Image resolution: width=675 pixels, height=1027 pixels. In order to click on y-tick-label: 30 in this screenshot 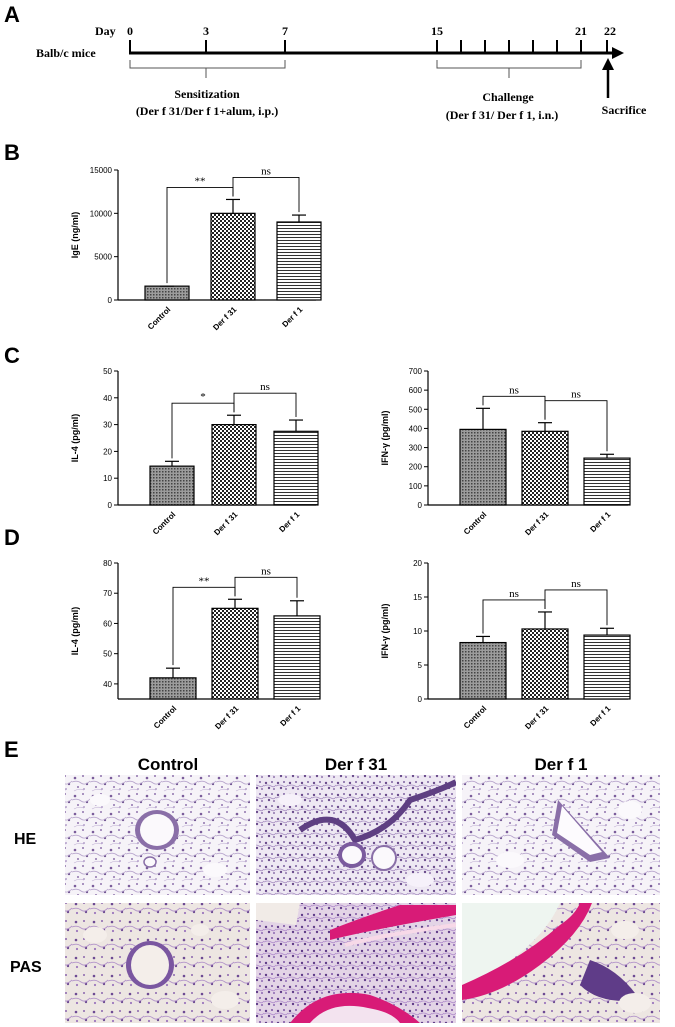, I will do `click(107, 425)`.